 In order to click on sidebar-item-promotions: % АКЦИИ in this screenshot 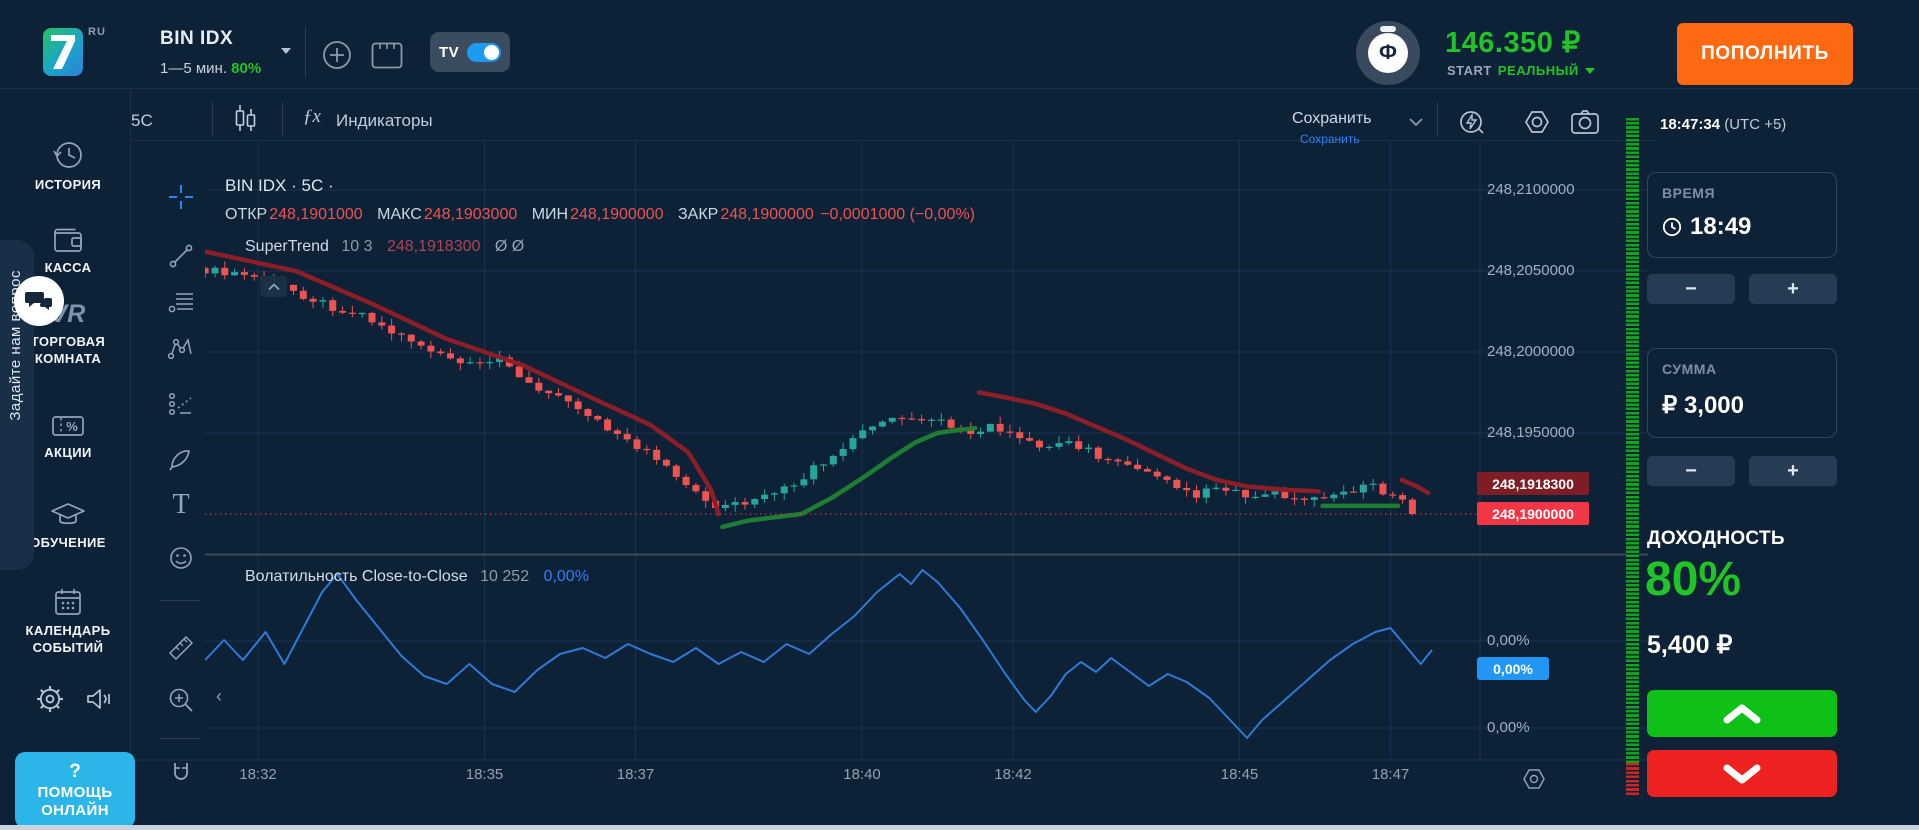, I will do `click(68, 436)`.